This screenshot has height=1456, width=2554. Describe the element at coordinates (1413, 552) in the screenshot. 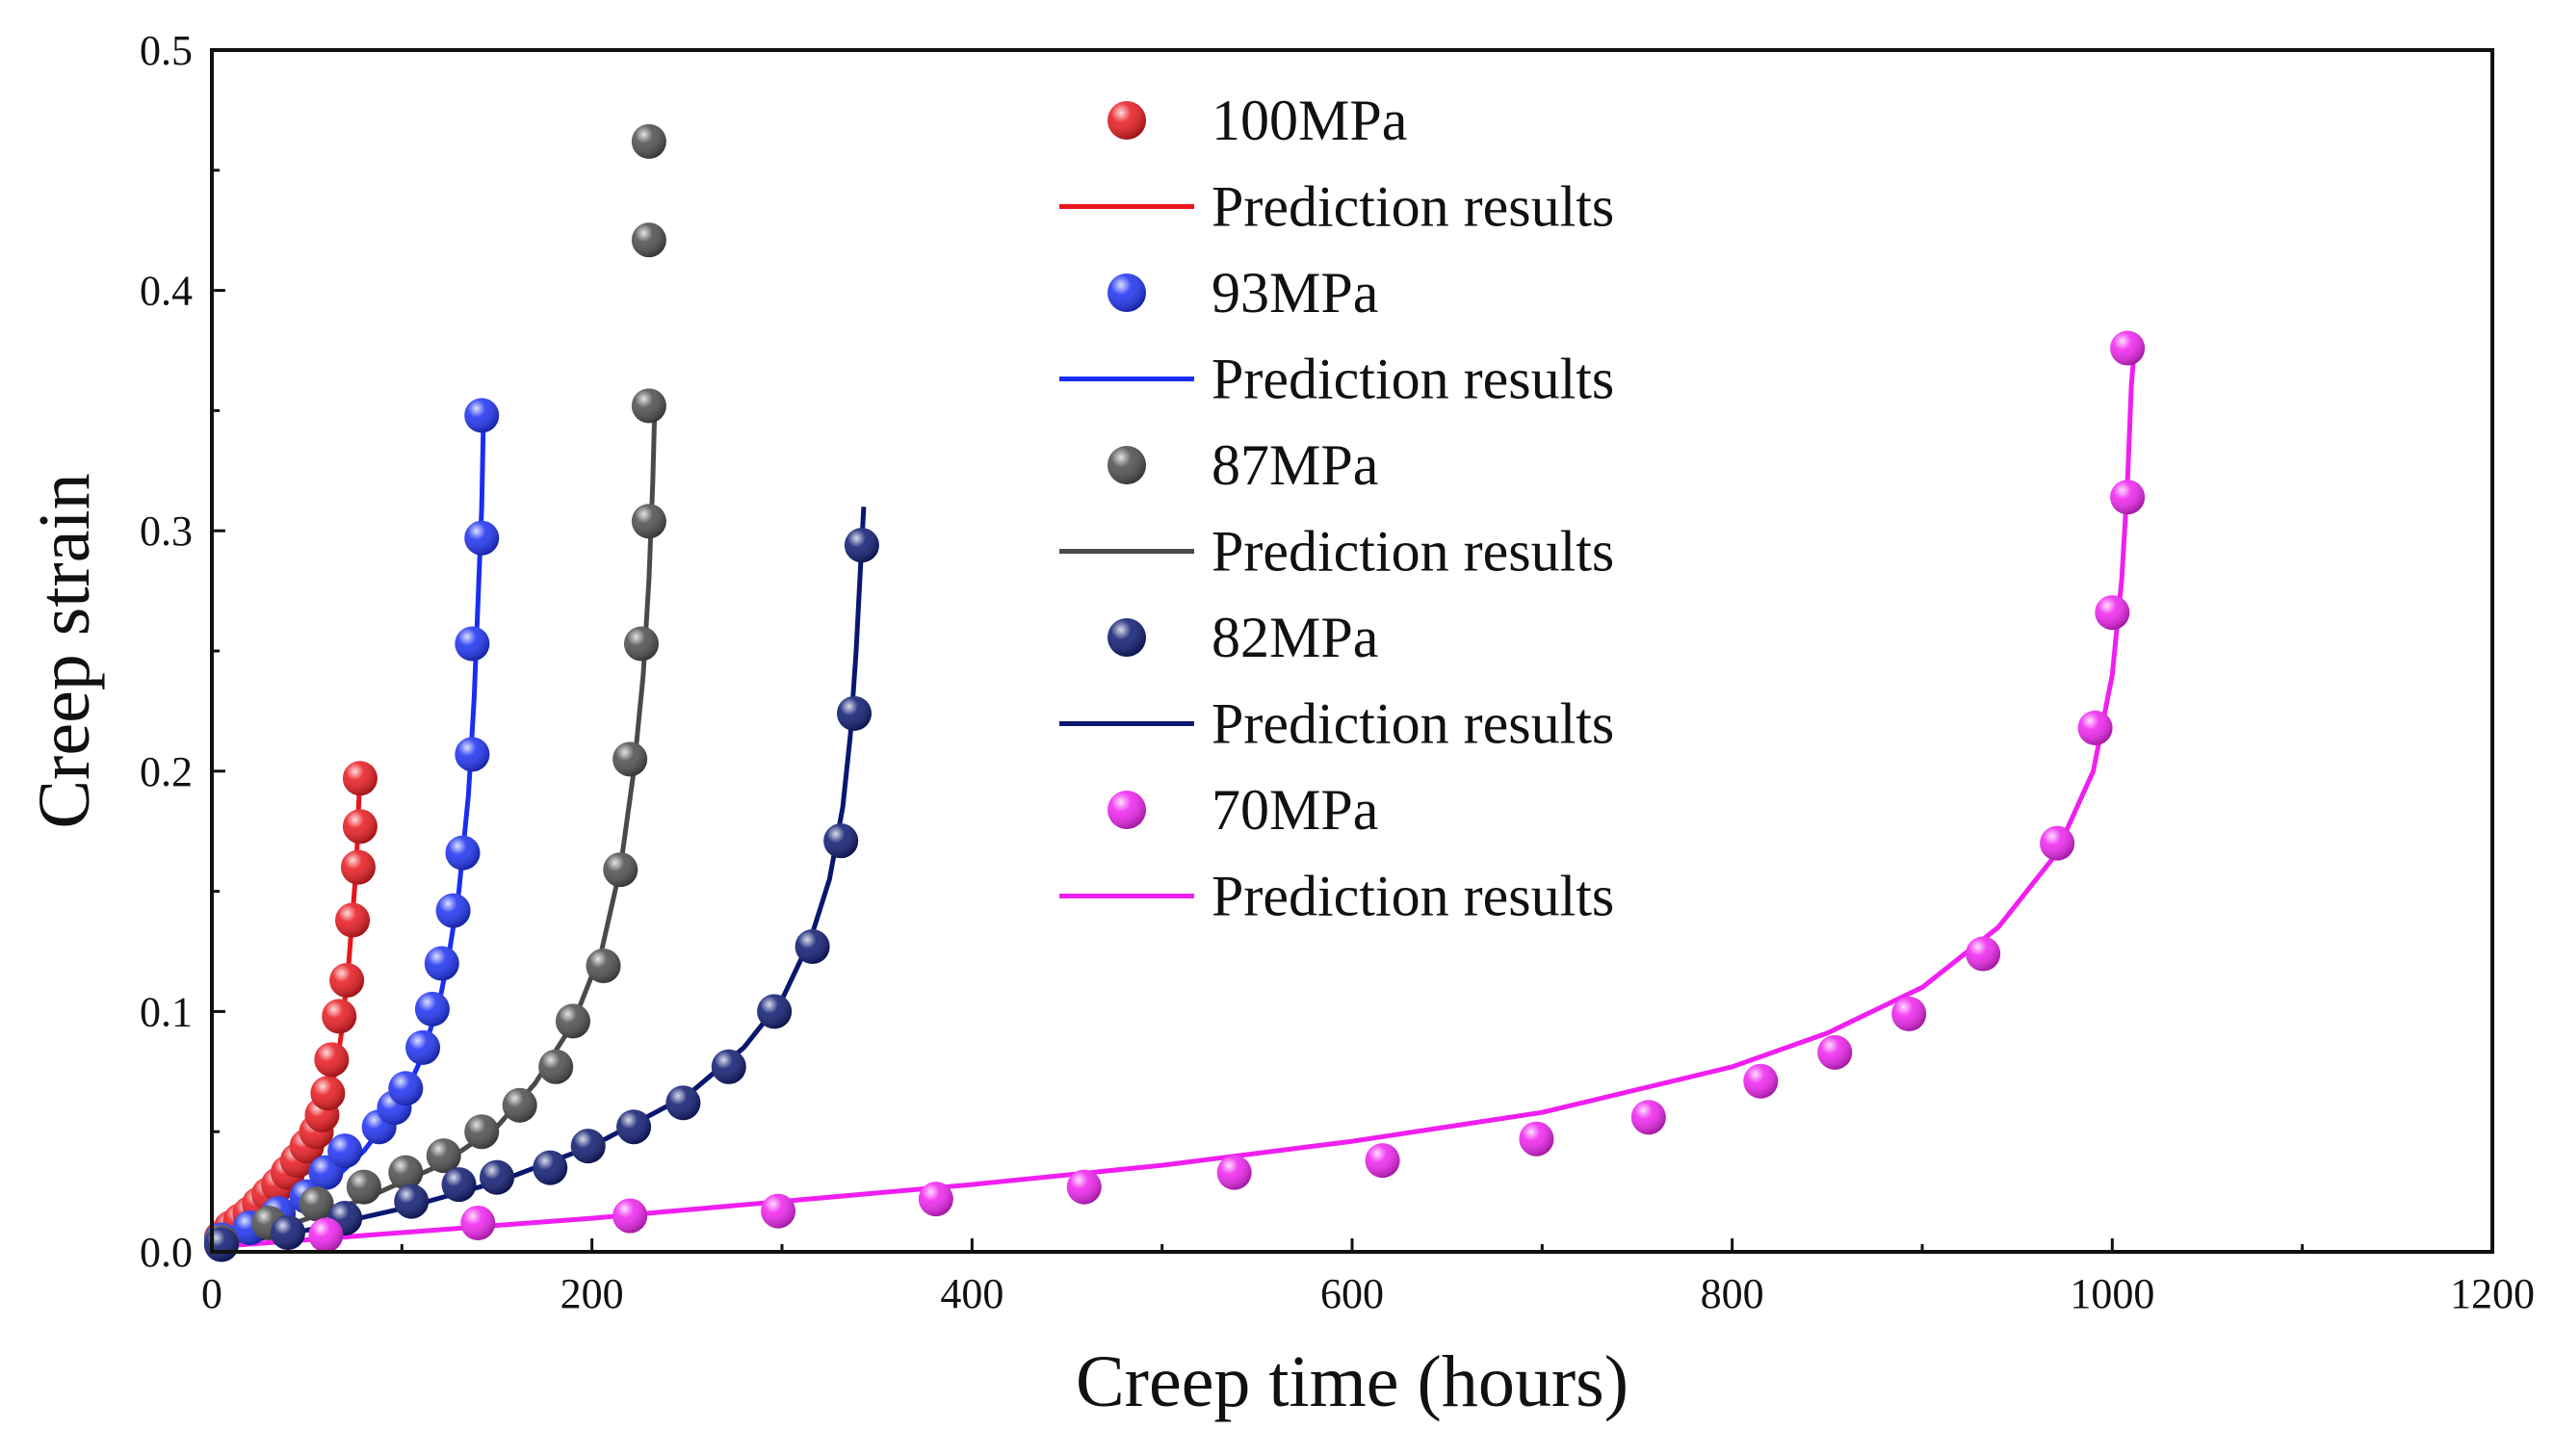

I see `legend-fit-label-87MPa: Prediction results` at that location.